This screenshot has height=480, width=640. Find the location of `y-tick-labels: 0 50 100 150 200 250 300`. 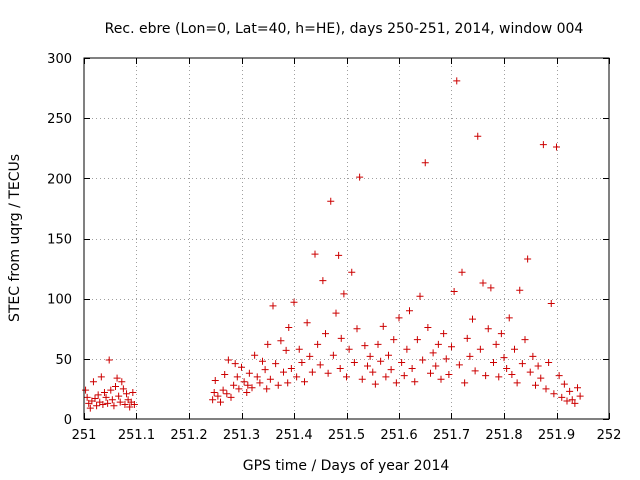

y-tick-labels: 0 50 100 150 200 250 300 is located at coordinates (59, 240).